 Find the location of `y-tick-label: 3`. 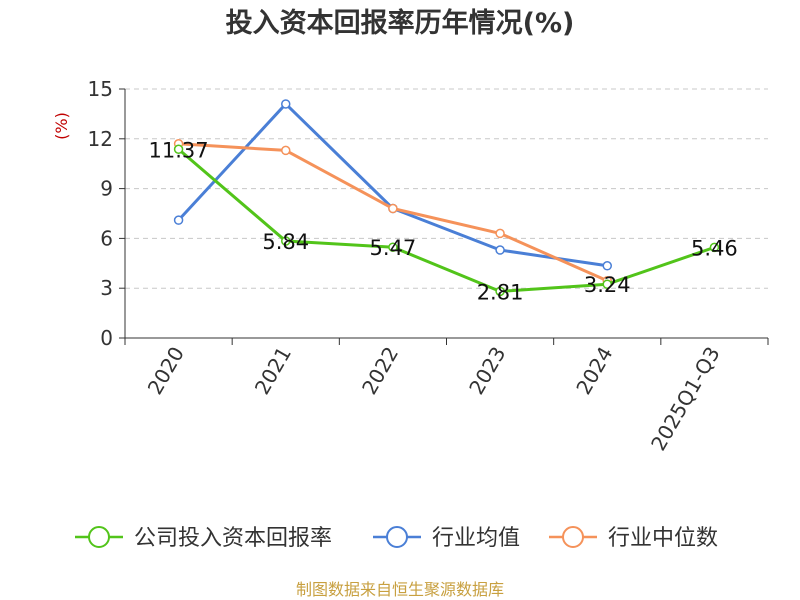

y-tick-label: 3 is located at coordinates (106, 288).